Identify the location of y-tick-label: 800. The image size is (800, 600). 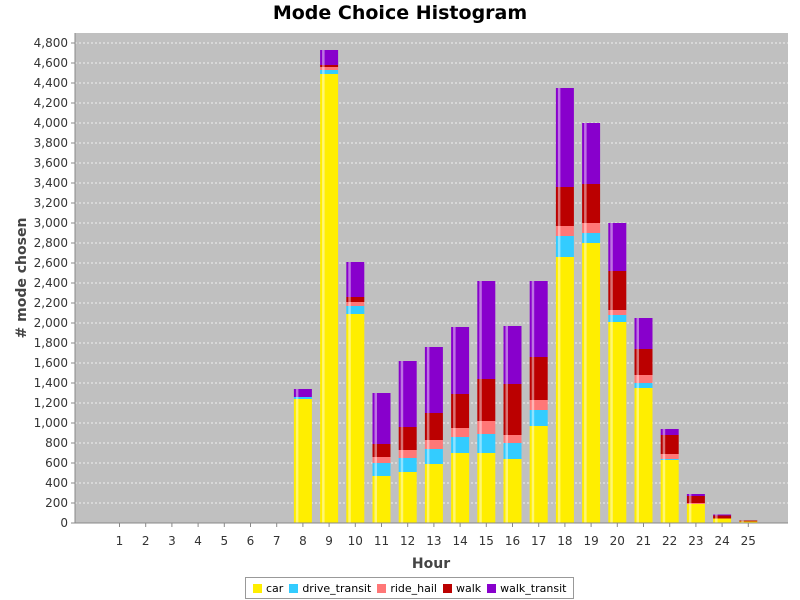
(56, 443).